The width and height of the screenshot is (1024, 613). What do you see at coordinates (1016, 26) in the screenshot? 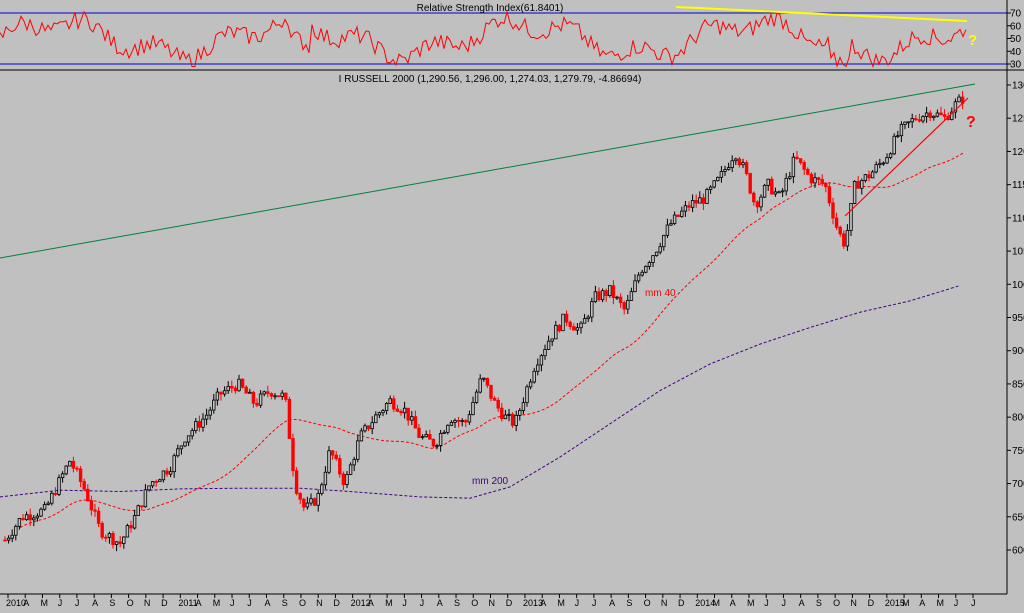
I see `rsi-tick-label: 60` at bounding box center [1016, 26].